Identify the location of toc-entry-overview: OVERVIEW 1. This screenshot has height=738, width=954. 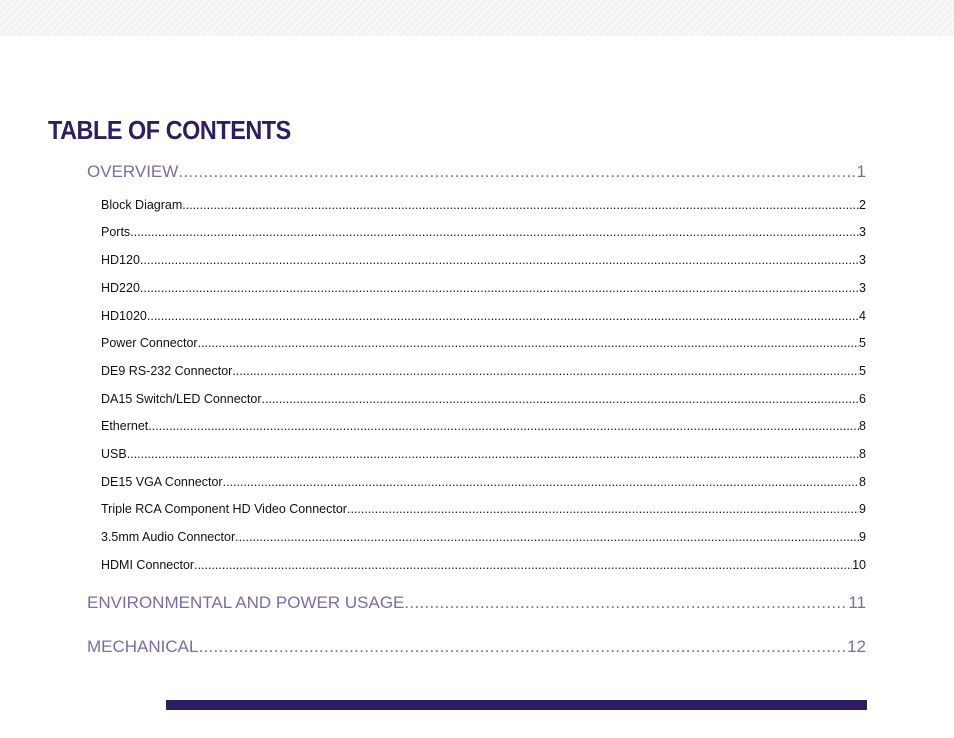
(476, 172).